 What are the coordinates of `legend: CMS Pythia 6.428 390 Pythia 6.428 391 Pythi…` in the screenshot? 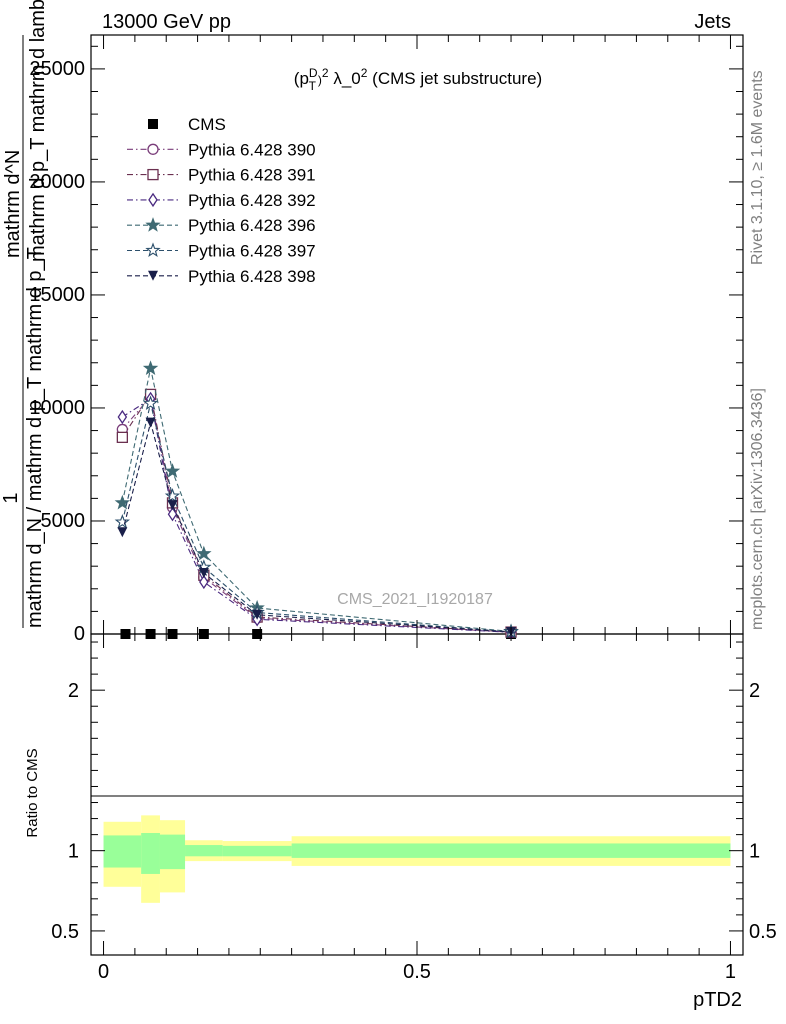 It's located at (221, 200).